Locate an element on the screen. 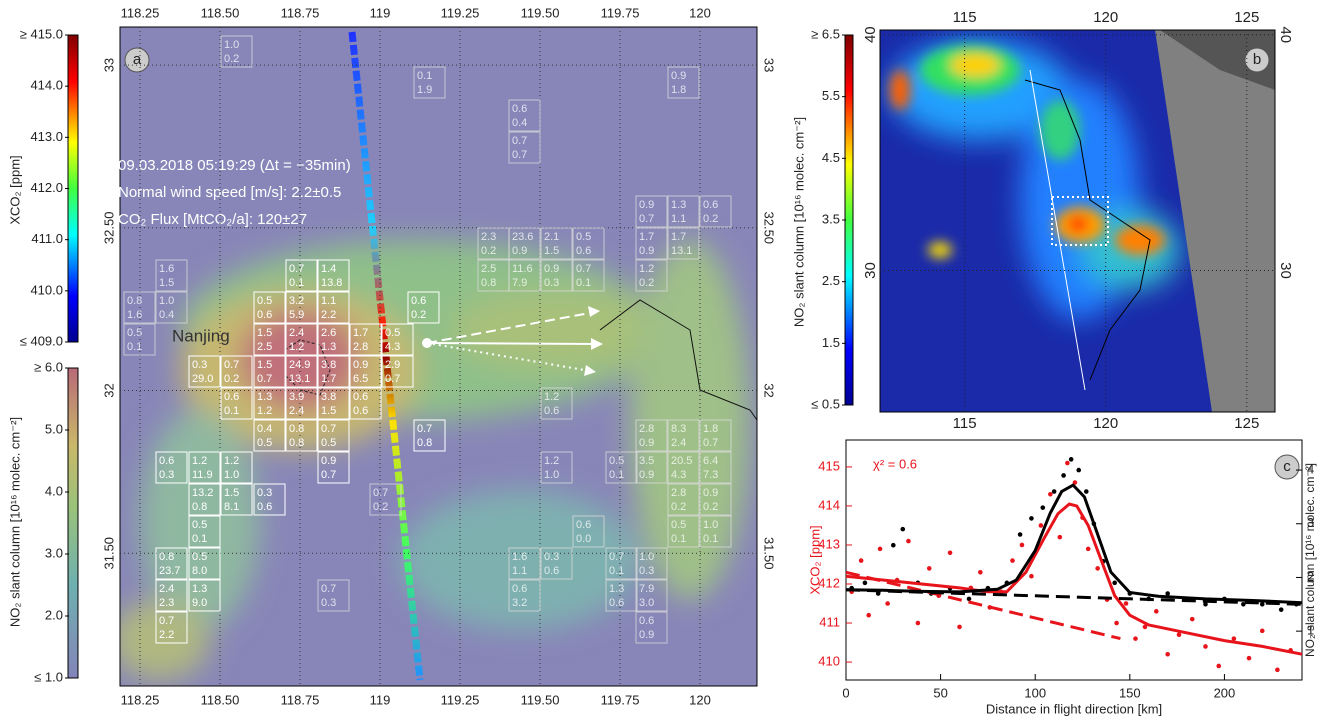  cell-value: 0.8 is located at coordinates (134, 301).